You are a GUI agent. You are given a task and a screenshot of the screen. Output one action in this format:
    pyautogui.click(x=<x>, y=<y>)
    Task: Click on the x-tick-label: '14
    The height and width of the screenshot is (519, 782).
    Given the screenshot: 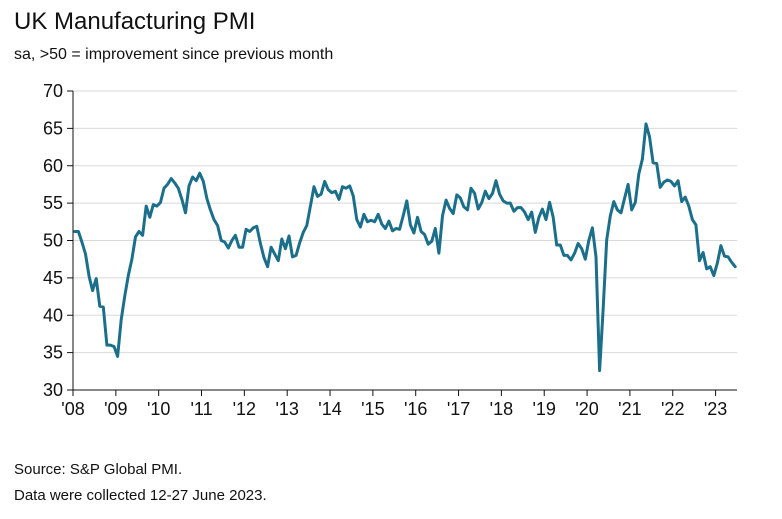 What is the action you would take?
    pyautogui.click(x=329, y=409)
    